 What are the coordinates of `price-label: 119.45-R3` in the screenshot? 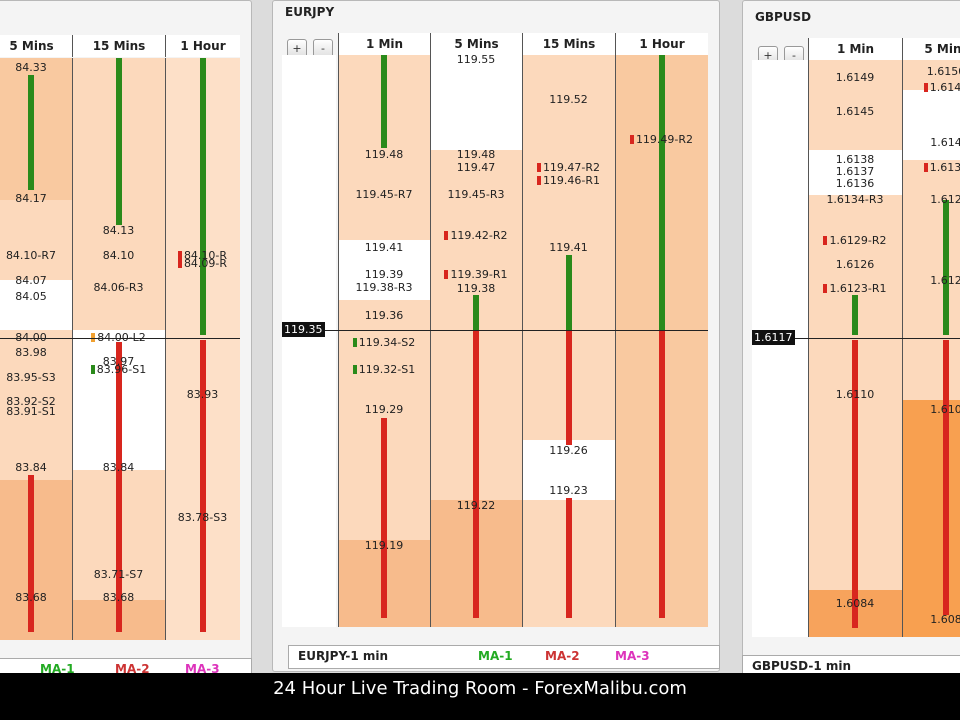 It's located at (476, 194).